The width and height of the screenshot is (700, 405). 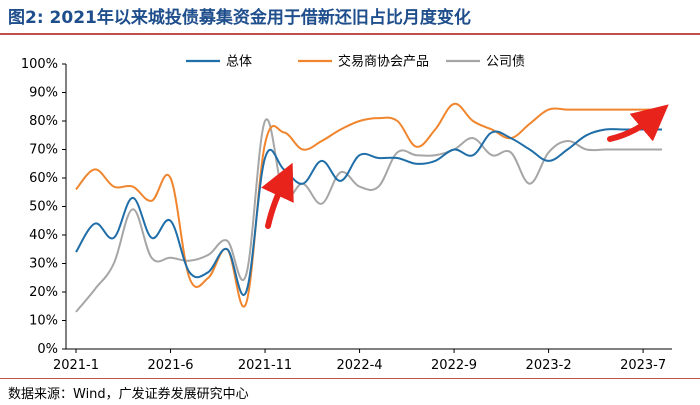 I want to click on red-arrow-right, so click(x=638, y=123).